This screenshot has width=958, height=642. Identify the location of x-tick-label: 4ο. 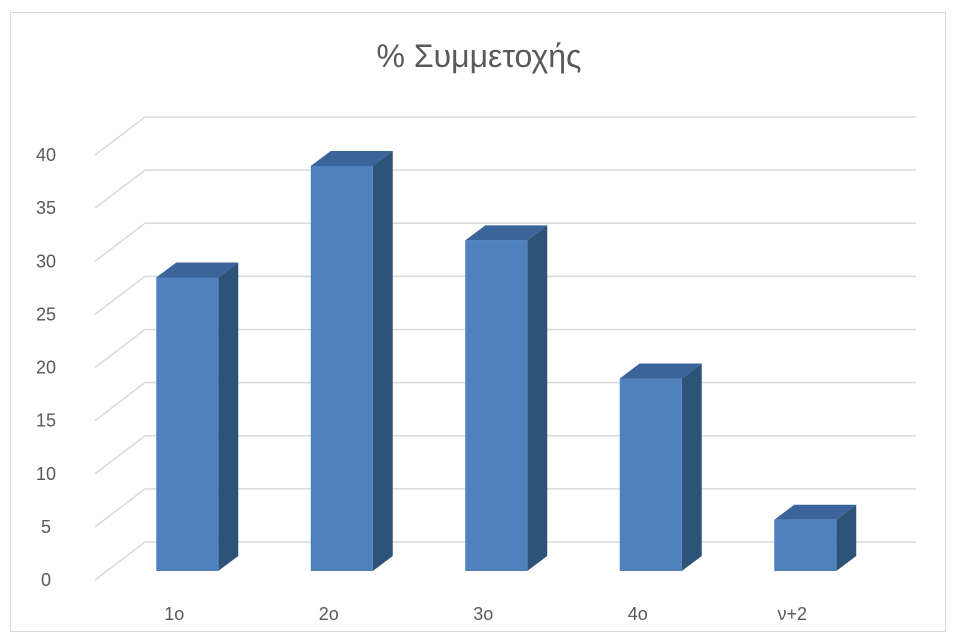
(638, 614).